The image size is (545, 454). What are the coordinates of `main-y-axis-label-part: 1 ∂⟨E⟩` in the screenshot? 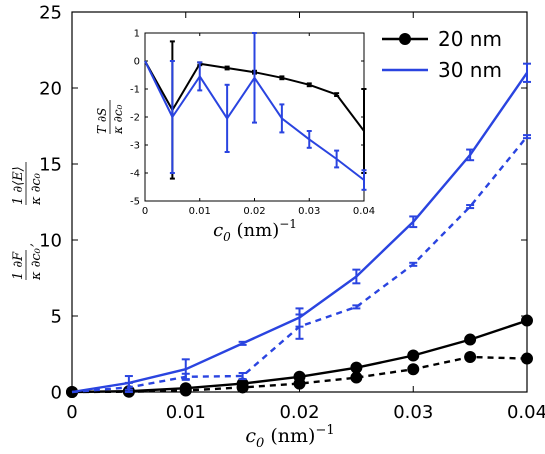 It's located at (18, 185).